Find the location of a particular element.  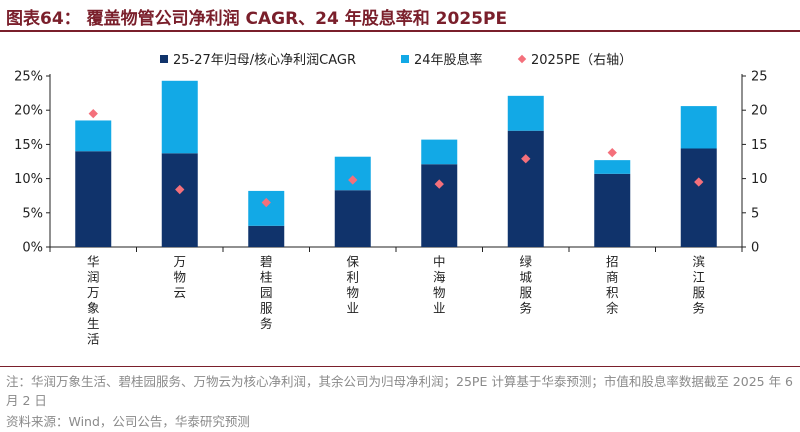

x-category-label: 中海物业 is located at coordinates (439, 285).